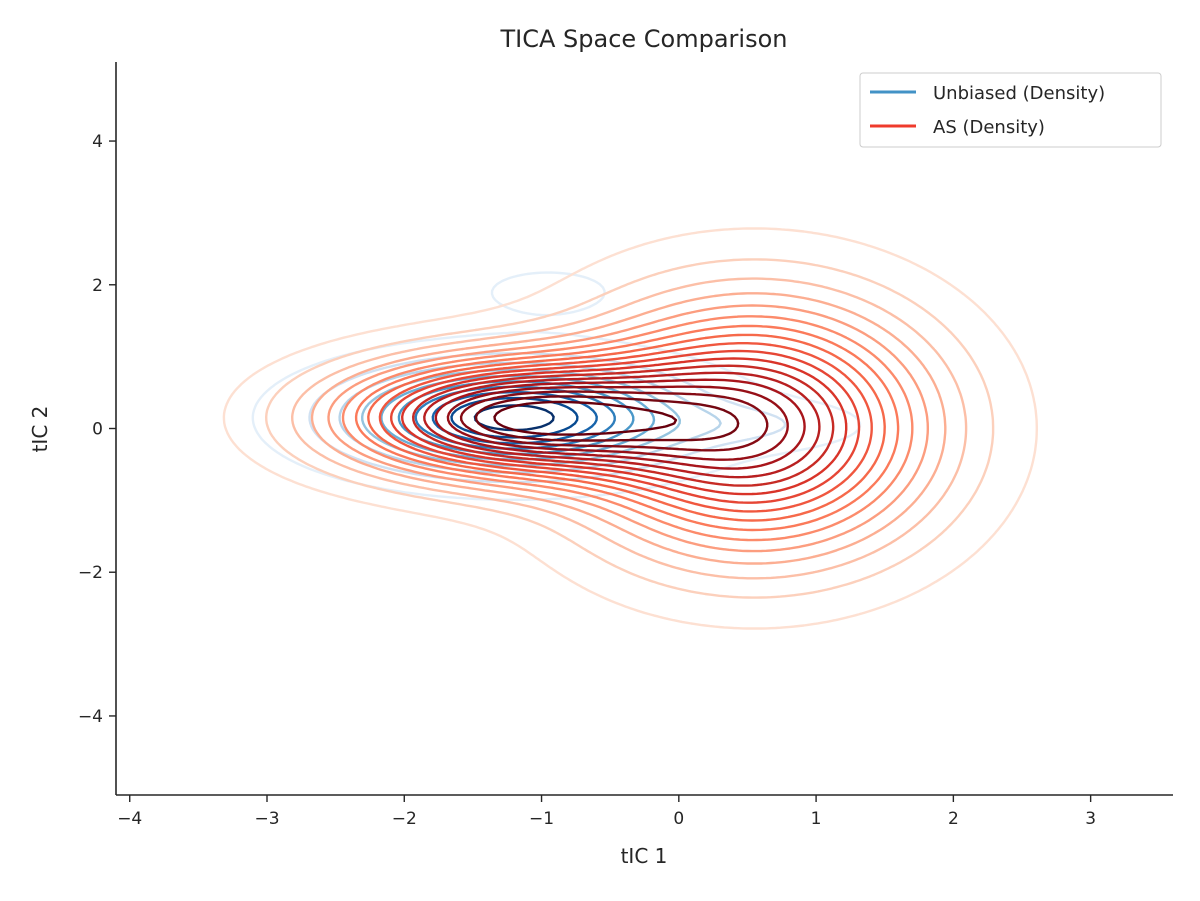 This screenshot has height=901, width=1200. What do you see at coordinates (404, 819) in the screenshot?
I see `x-tick-label: −2` at bounding box center [404, 819].